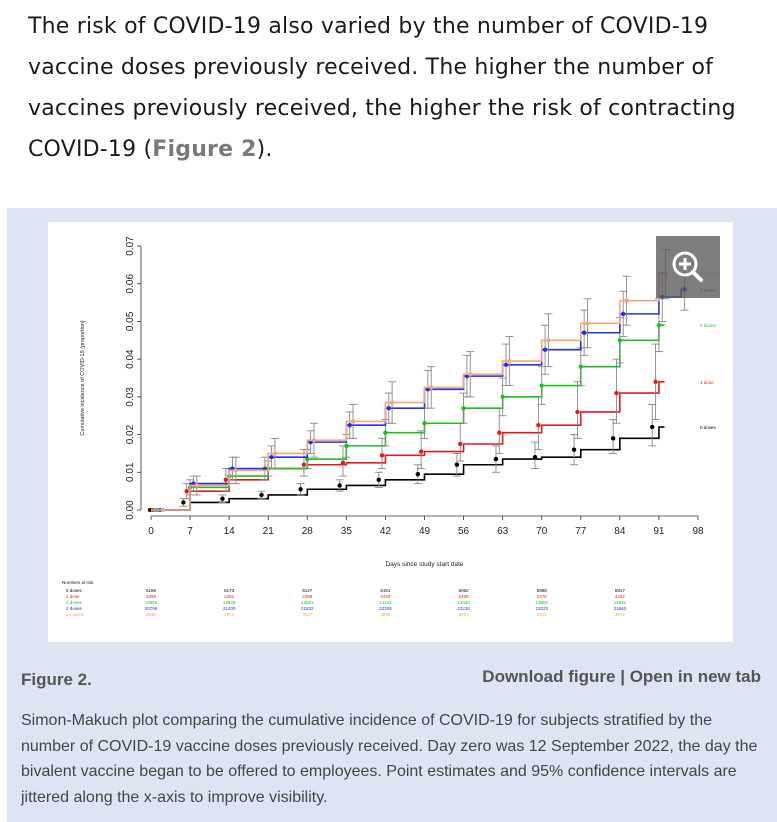 The width and height of the screenshot is (777, 822). What do you see at coordinates (385, 614) in the screenshot?
I see `risk-table-cell: 3696` at bounding box center [385, 614].